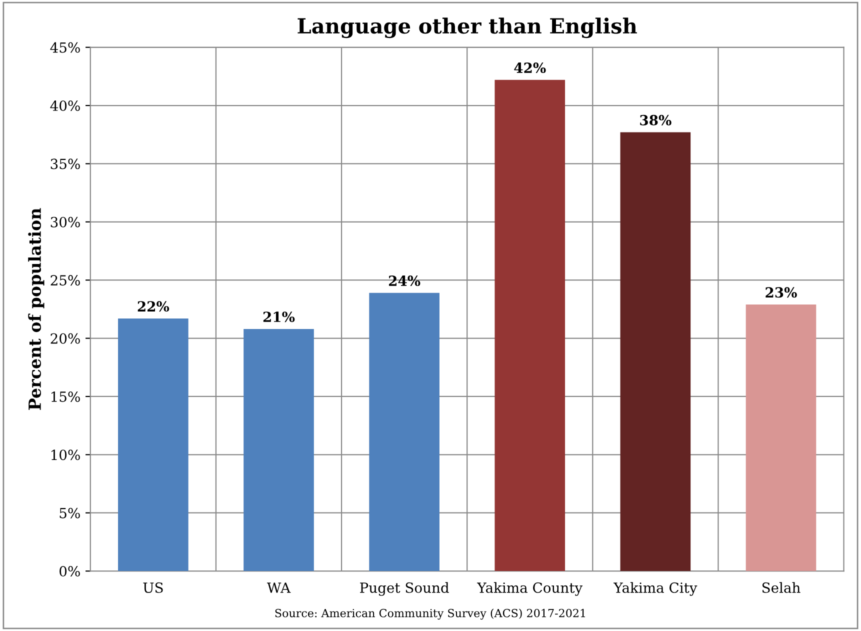  Describe the element at coordinates (656, 120) in the screenshot. I see `data-label: 38%` at that location.